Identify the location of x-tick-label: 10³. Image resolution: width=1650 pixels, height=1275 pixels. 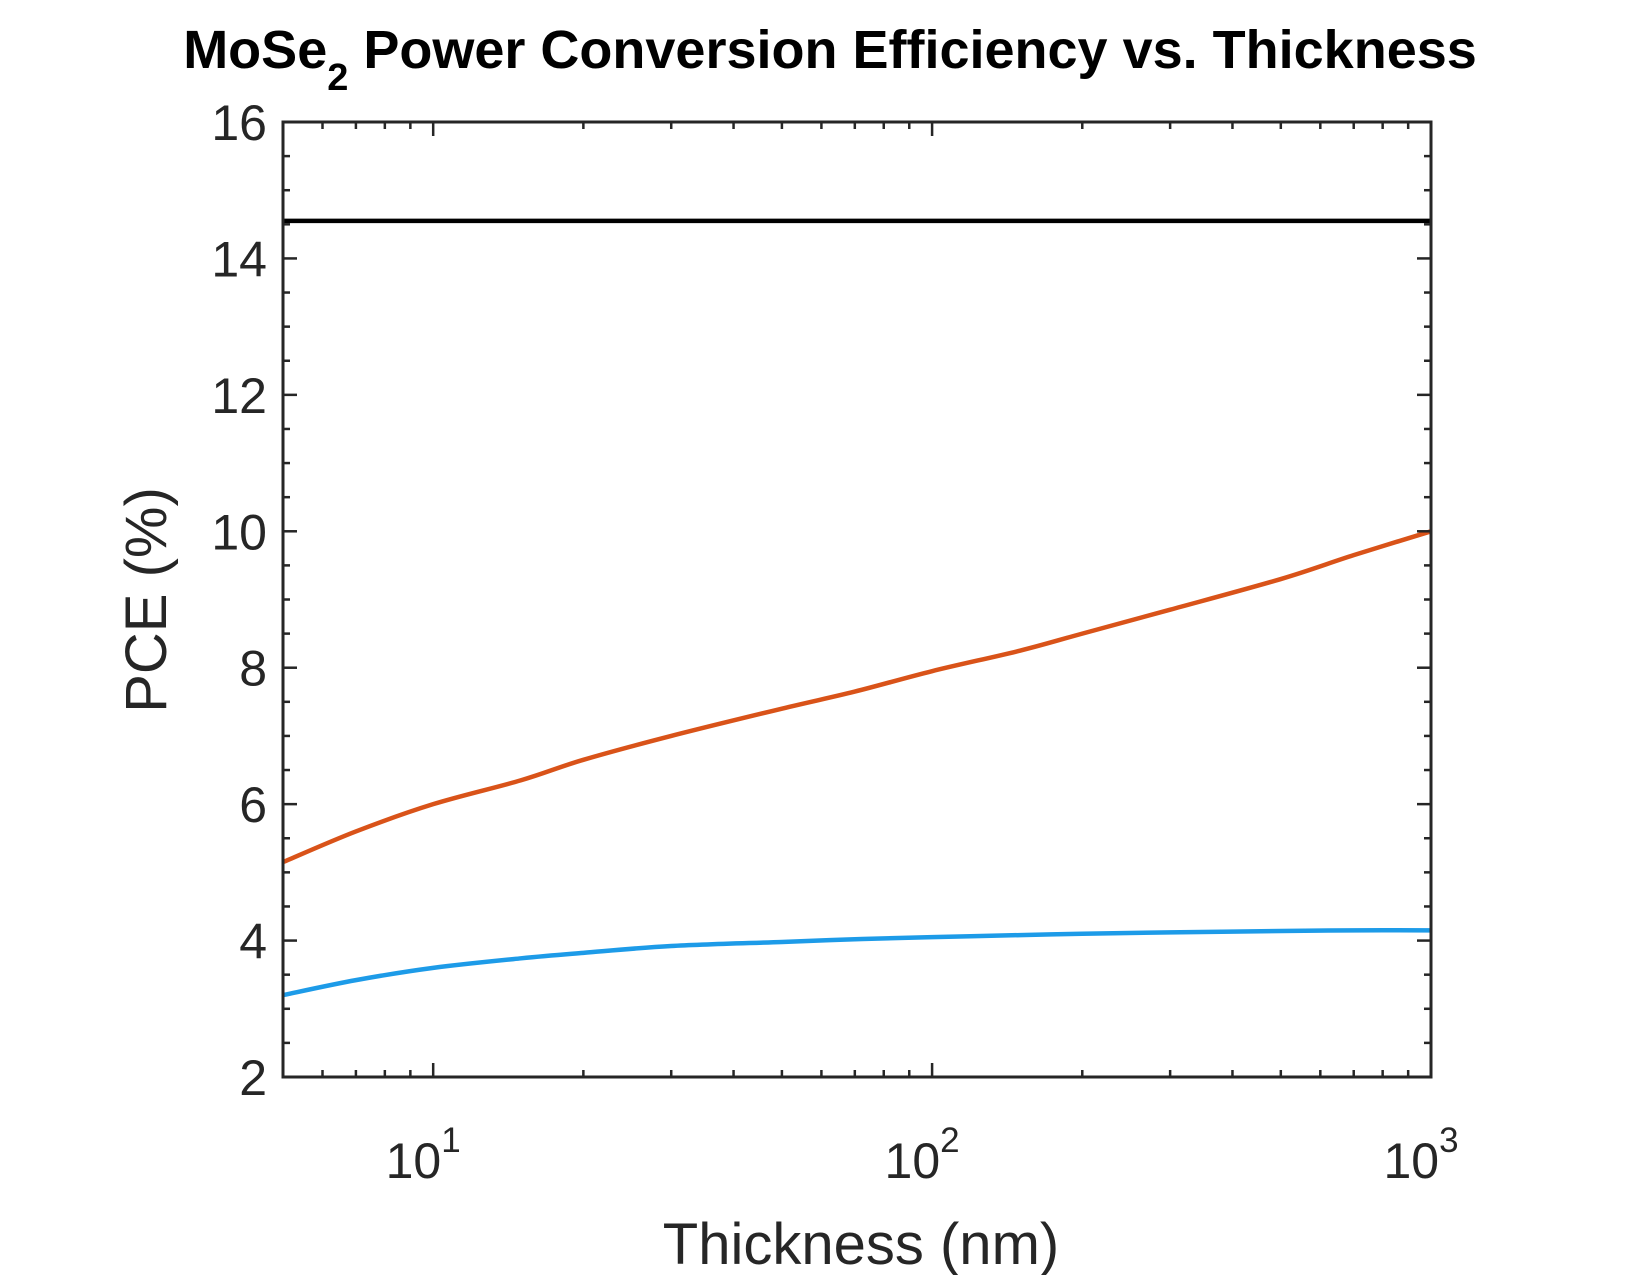
(1420, 1155).